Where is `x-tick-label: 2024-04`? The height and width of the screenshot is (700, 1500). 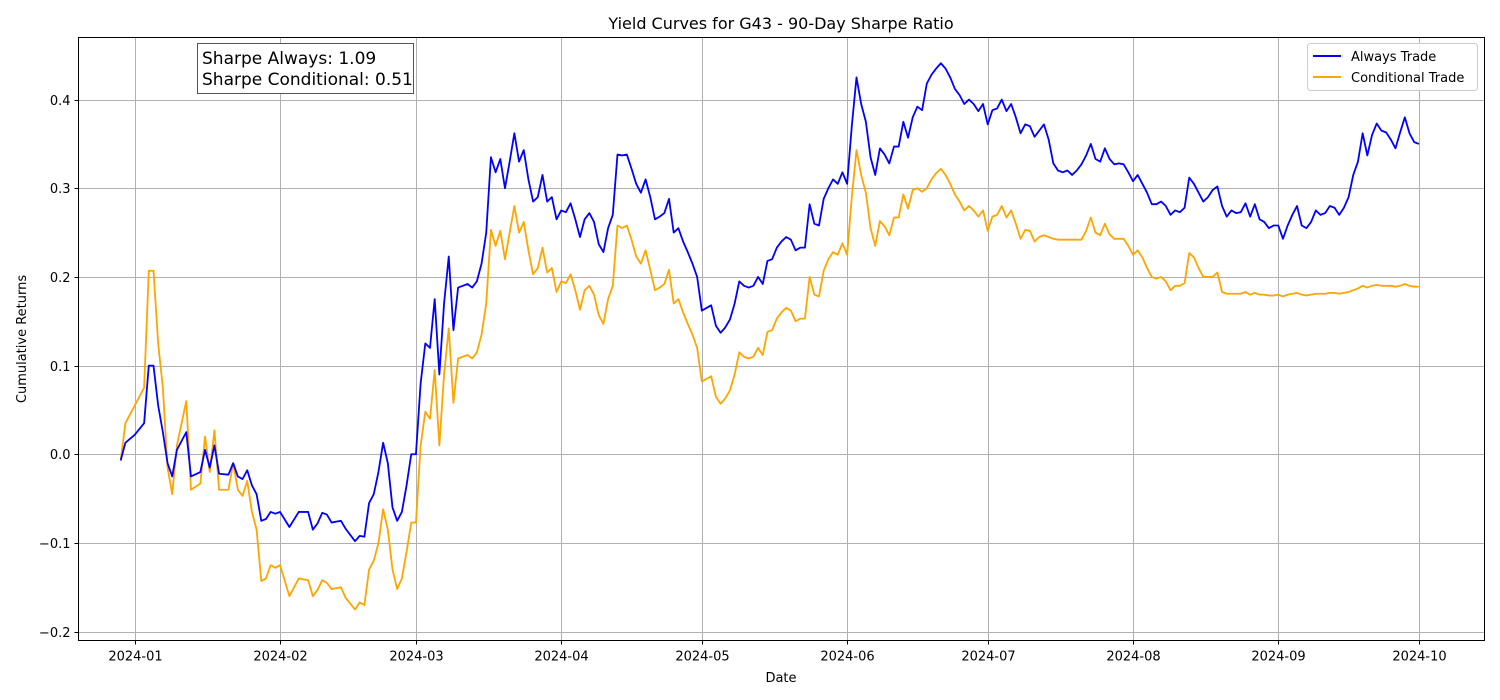
x-tick-label: 2024-04 is located at coordinates (561, 657).